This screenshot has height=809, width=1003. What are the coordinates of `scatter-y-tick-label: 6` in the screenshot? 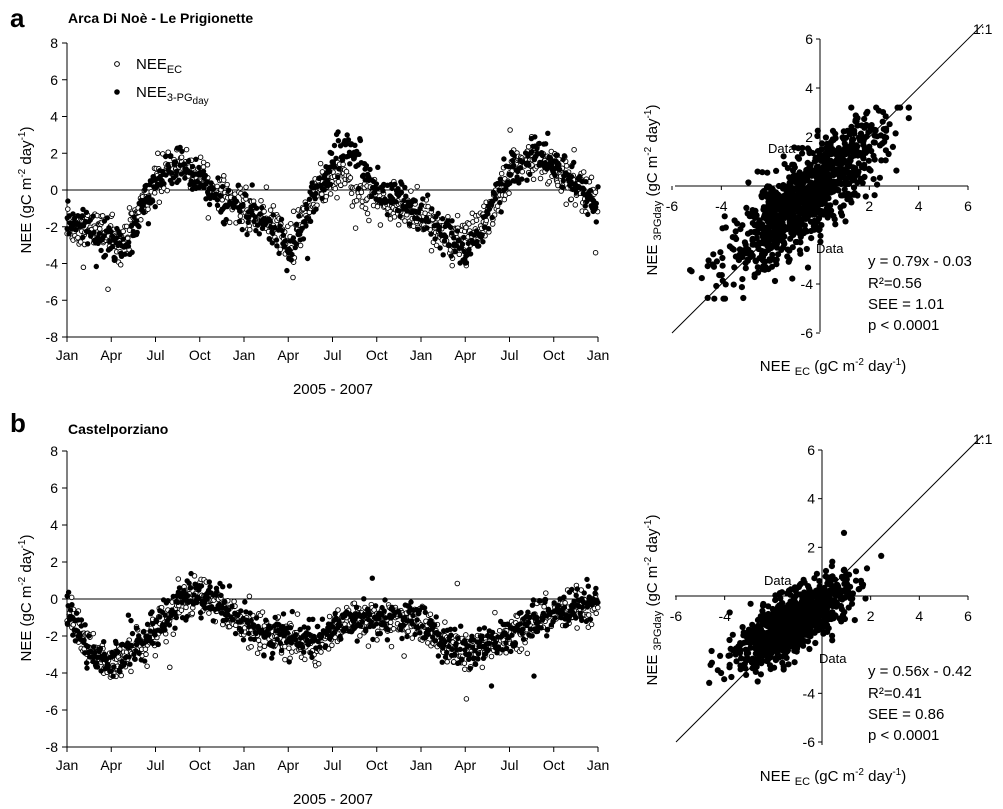 It's located at (809, 39).